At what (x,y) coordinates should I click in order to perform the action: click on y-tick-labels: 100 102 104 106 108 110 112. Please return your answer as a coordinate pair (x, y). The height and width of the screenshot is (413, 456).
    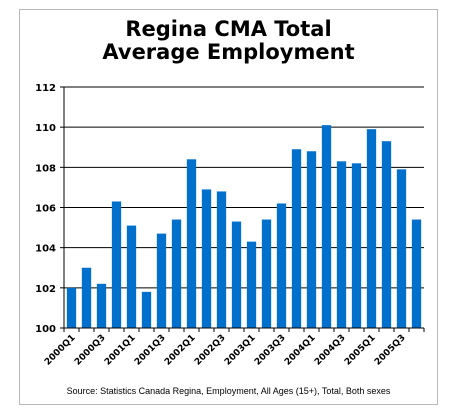
    Looking at the image, I should click on (45, 209).